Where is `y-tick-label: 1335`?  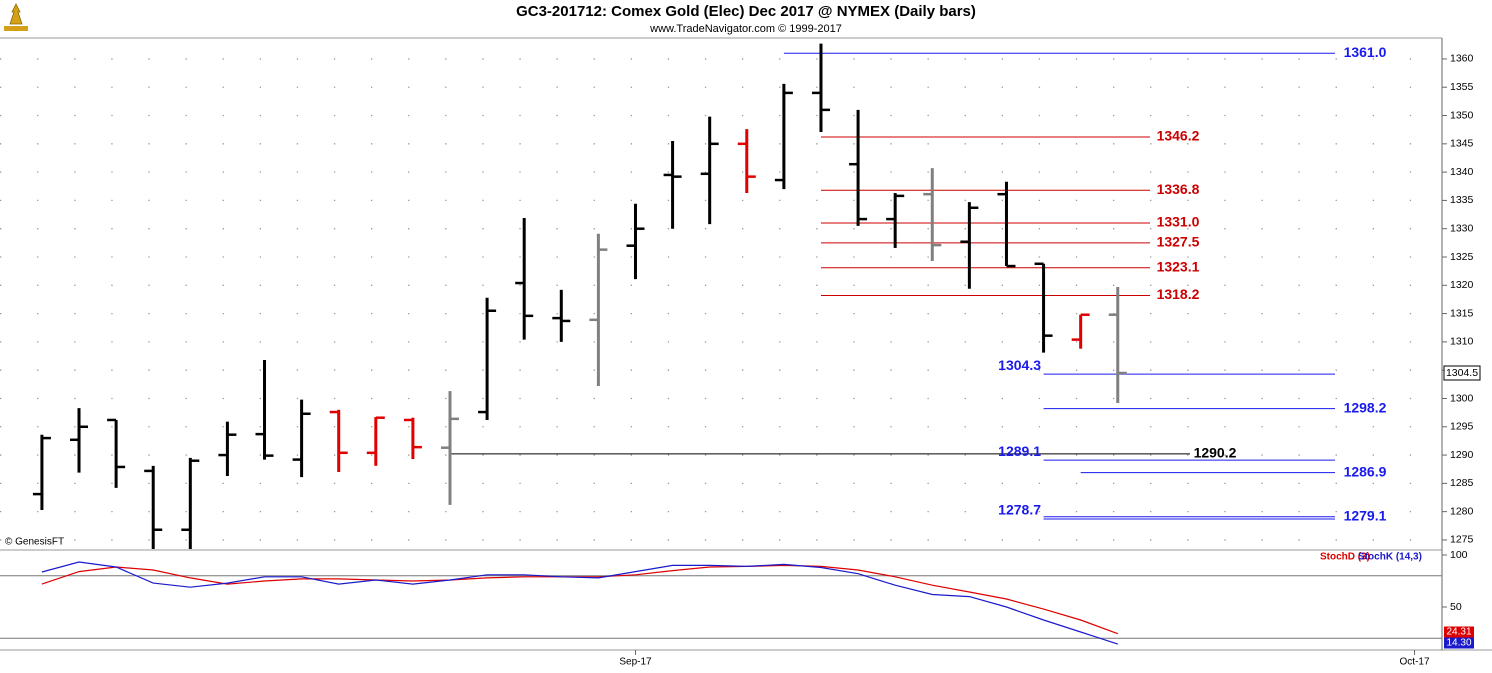 y-tick-label: 1335 is located at coordinates (1462, 200).